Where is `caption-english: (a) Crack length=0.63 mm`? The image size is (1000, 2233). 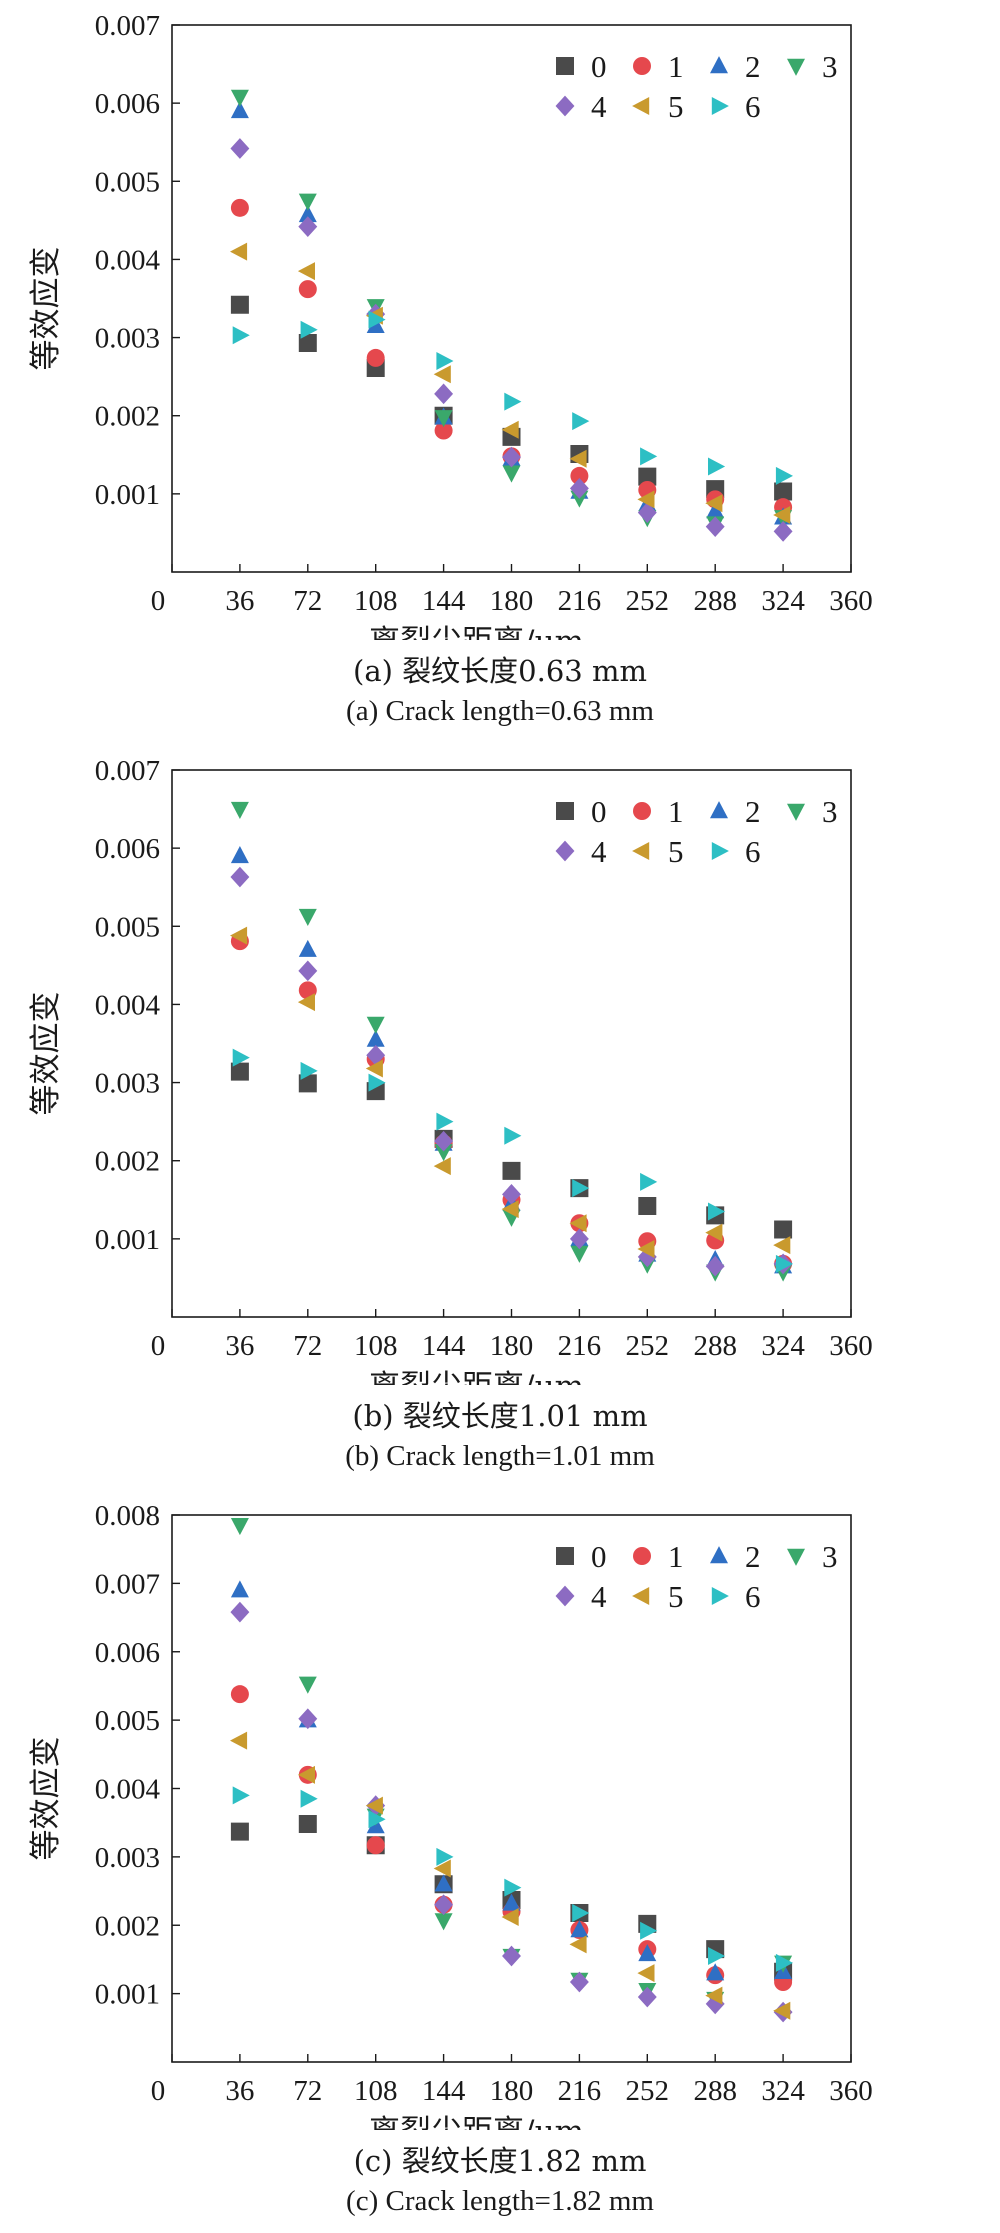
caption-english: (a) Crack length=0.63 mm is located at coordinates (500, 711).